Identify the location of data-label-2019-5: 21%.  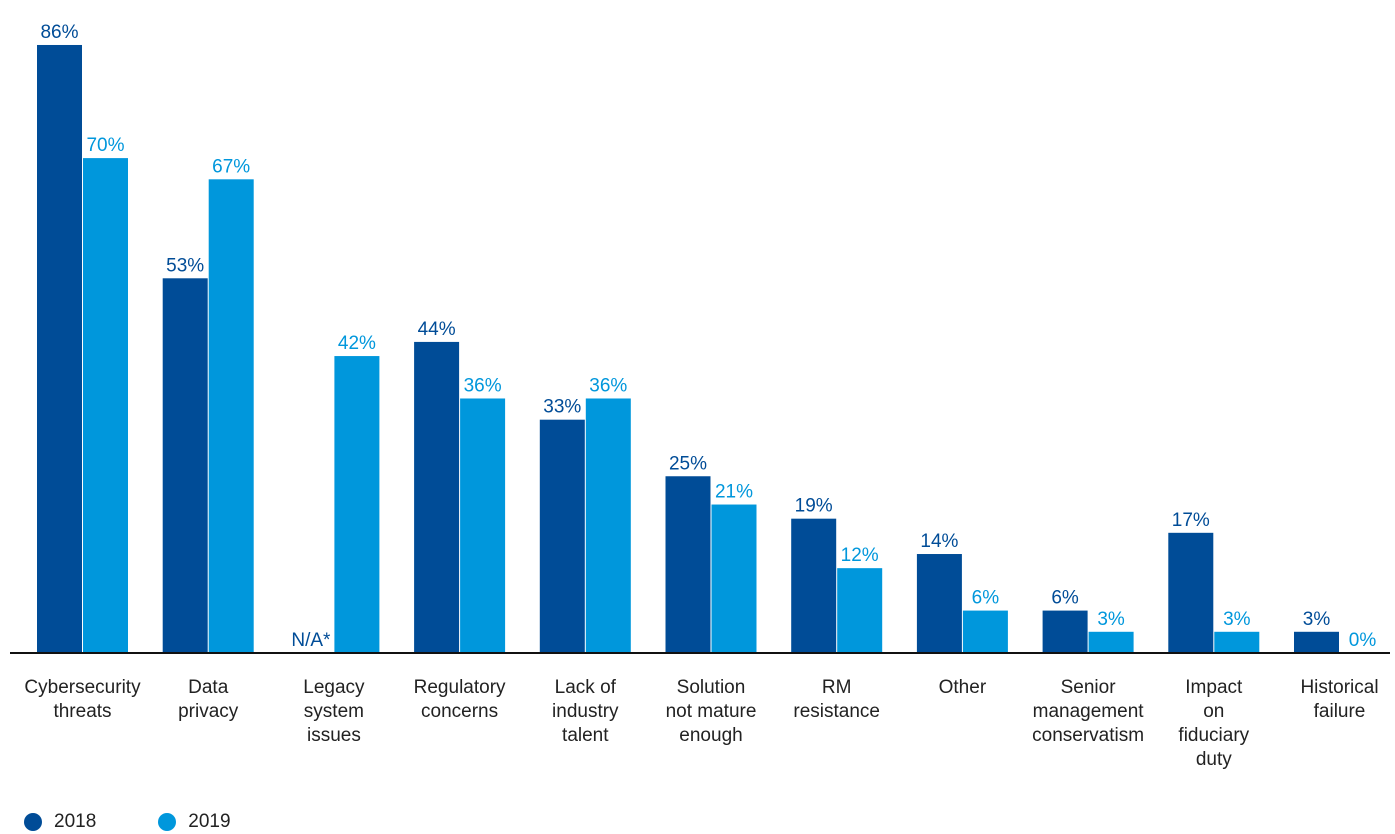
(734, 492).